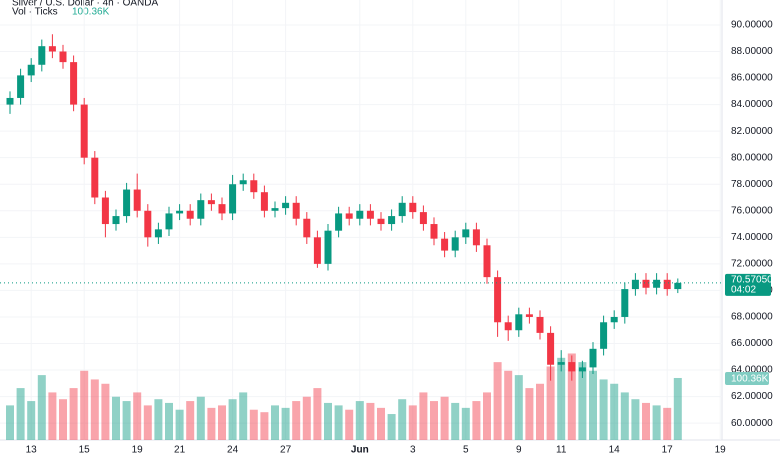  I want to click on y-tick-label: 88.00000, so click(752, 51).